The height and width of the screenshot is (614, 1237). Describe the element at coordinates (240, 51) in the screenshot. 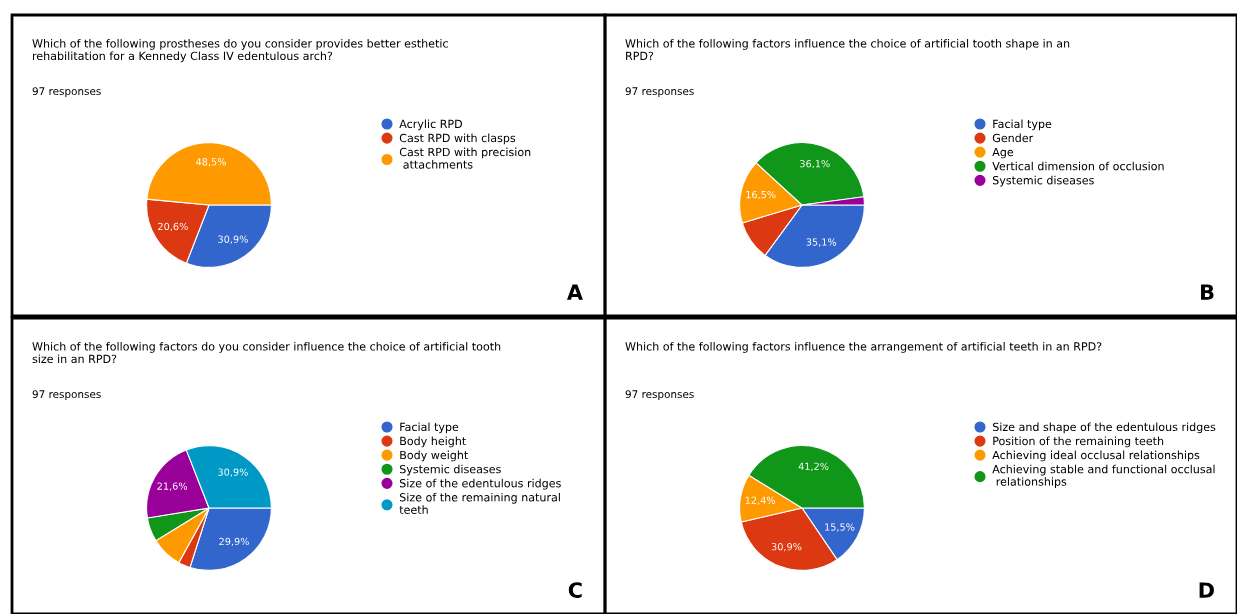

I see `chart-title: Which of the following prostheses do you consider provides better esthetic rehabilitation for a Kennedy Class IV edentulous arch?` at that location.